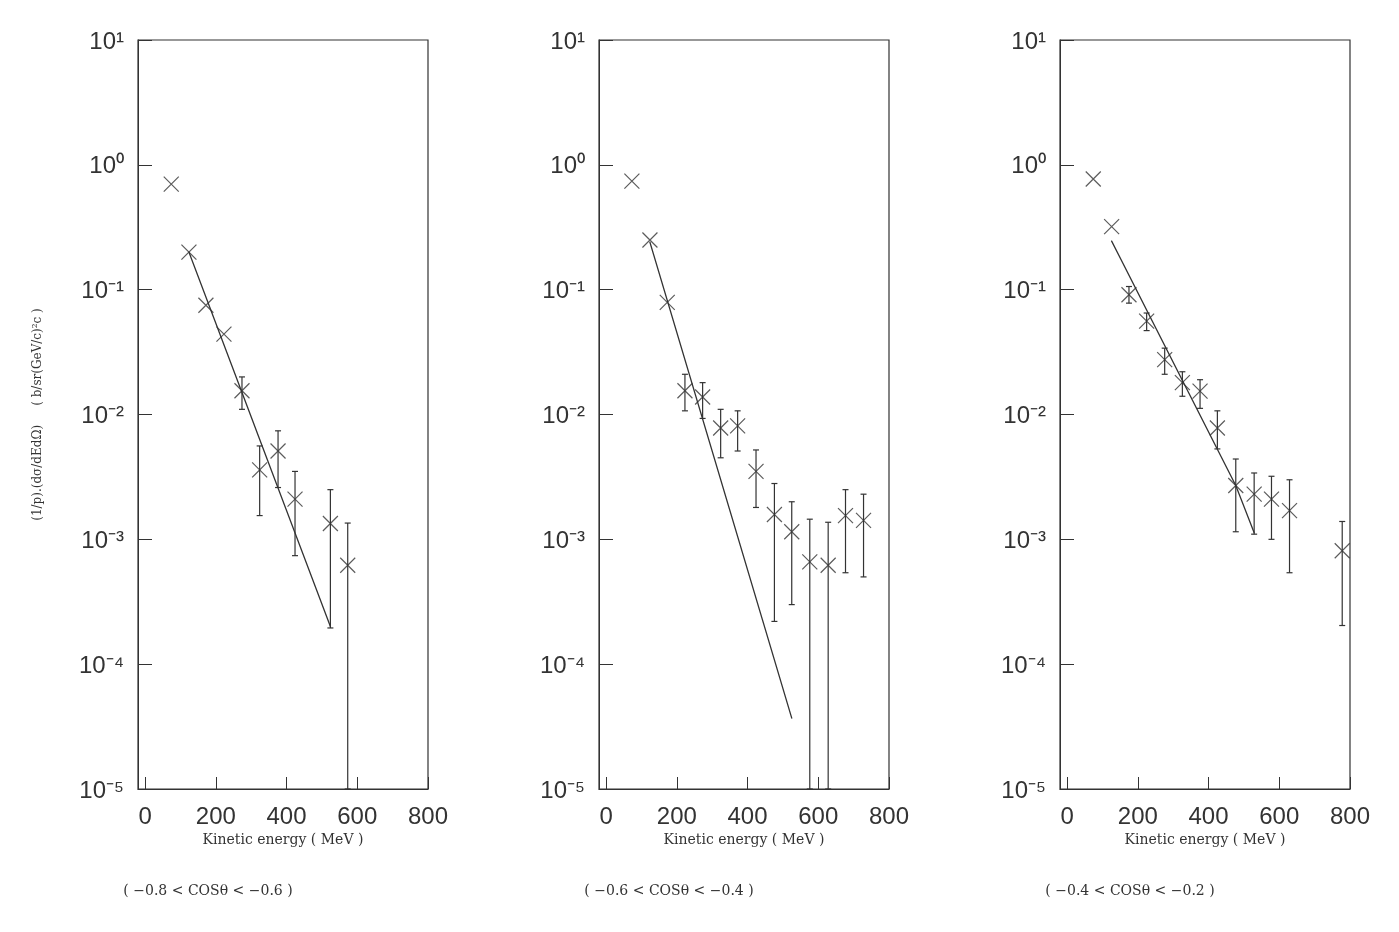  What do you see at coordinates (208, 890) in the screenshot?
I see `text: ( −0.8 < COSθ < −0.6 )` at bounding box center [208, 890].